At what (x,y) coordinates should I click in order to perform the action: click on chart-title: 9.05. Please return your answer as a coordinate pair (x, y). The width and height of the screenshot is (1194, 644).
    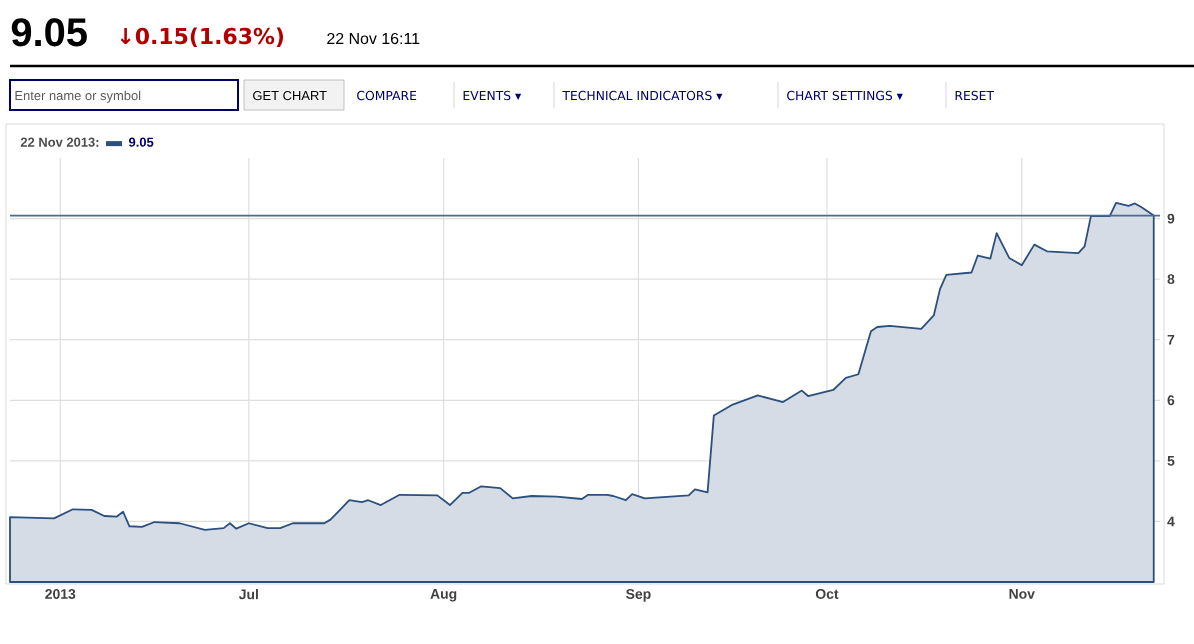
    Looking at the image, I should click on (49, 32).